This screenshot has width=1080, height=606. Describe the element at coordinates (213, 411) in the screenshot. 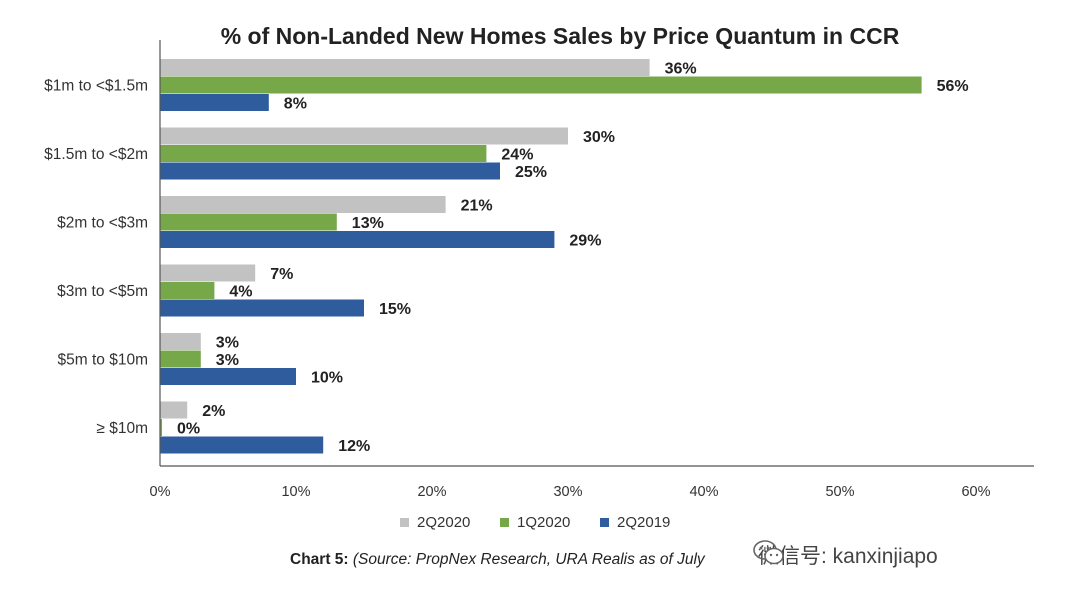

I see `data-label: 2%` at that location.